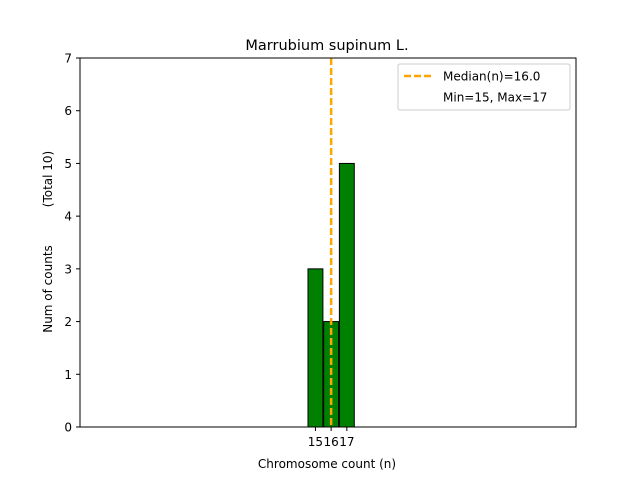  Describe the element at coordinates (68, 217) in the screenshot. I see `y-tick-label: 4` at that location.